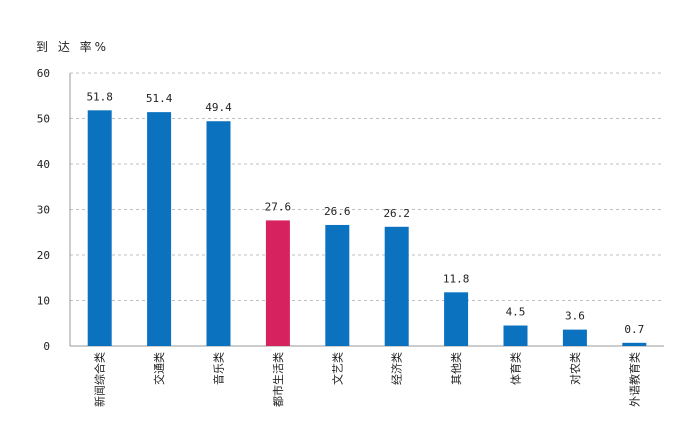  I want to click on value-label: 26.2, so click(396, 213).